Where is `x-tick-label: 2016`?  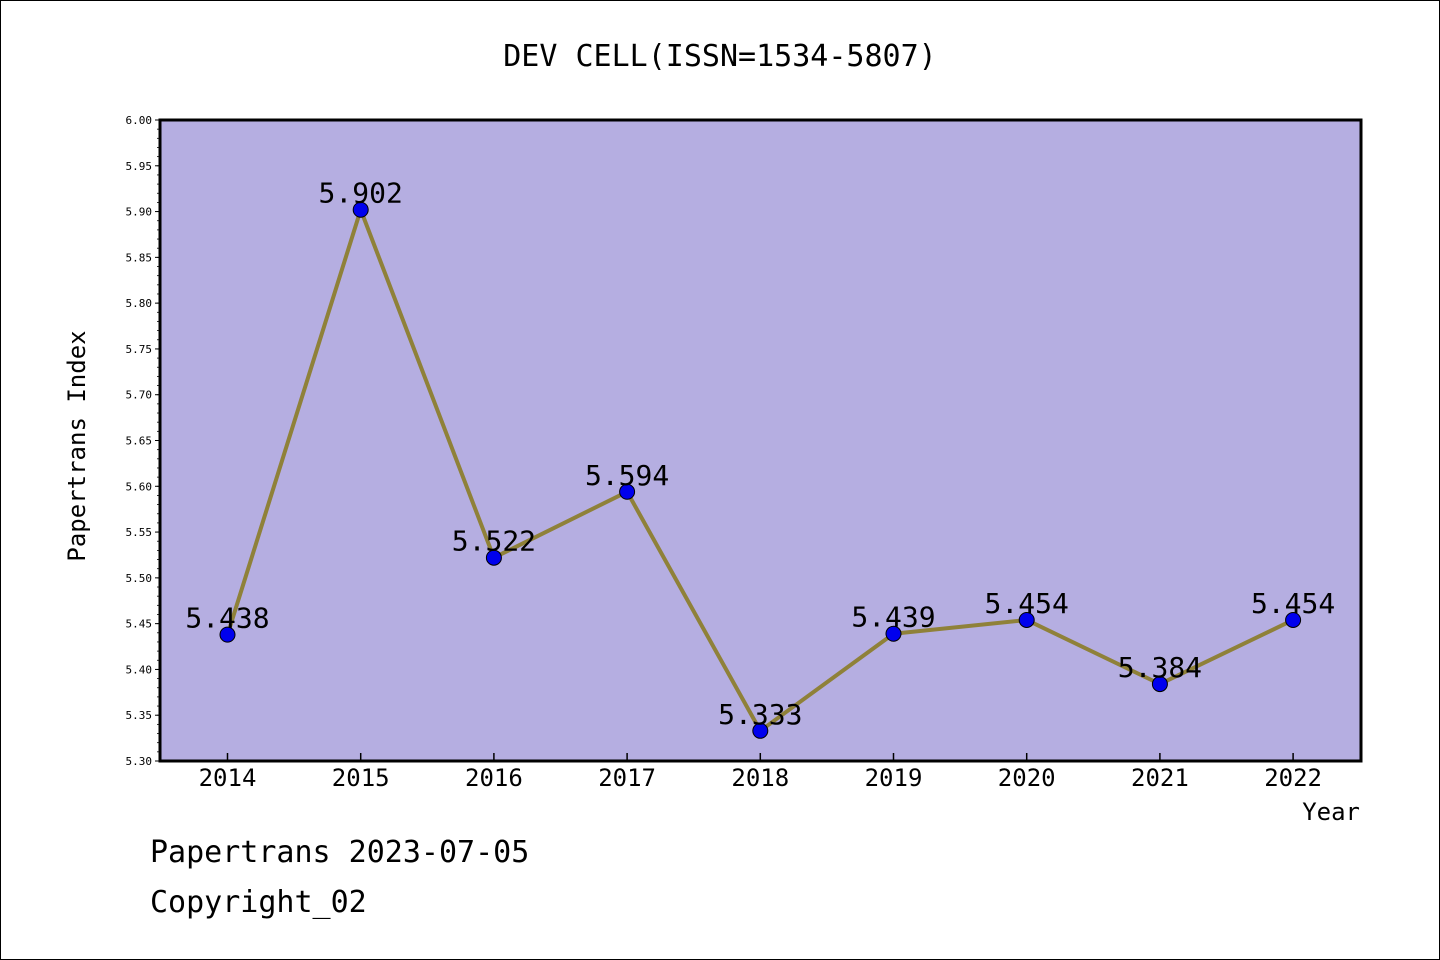 x-tick-label: 2016 is located at coordinates (494, 778).